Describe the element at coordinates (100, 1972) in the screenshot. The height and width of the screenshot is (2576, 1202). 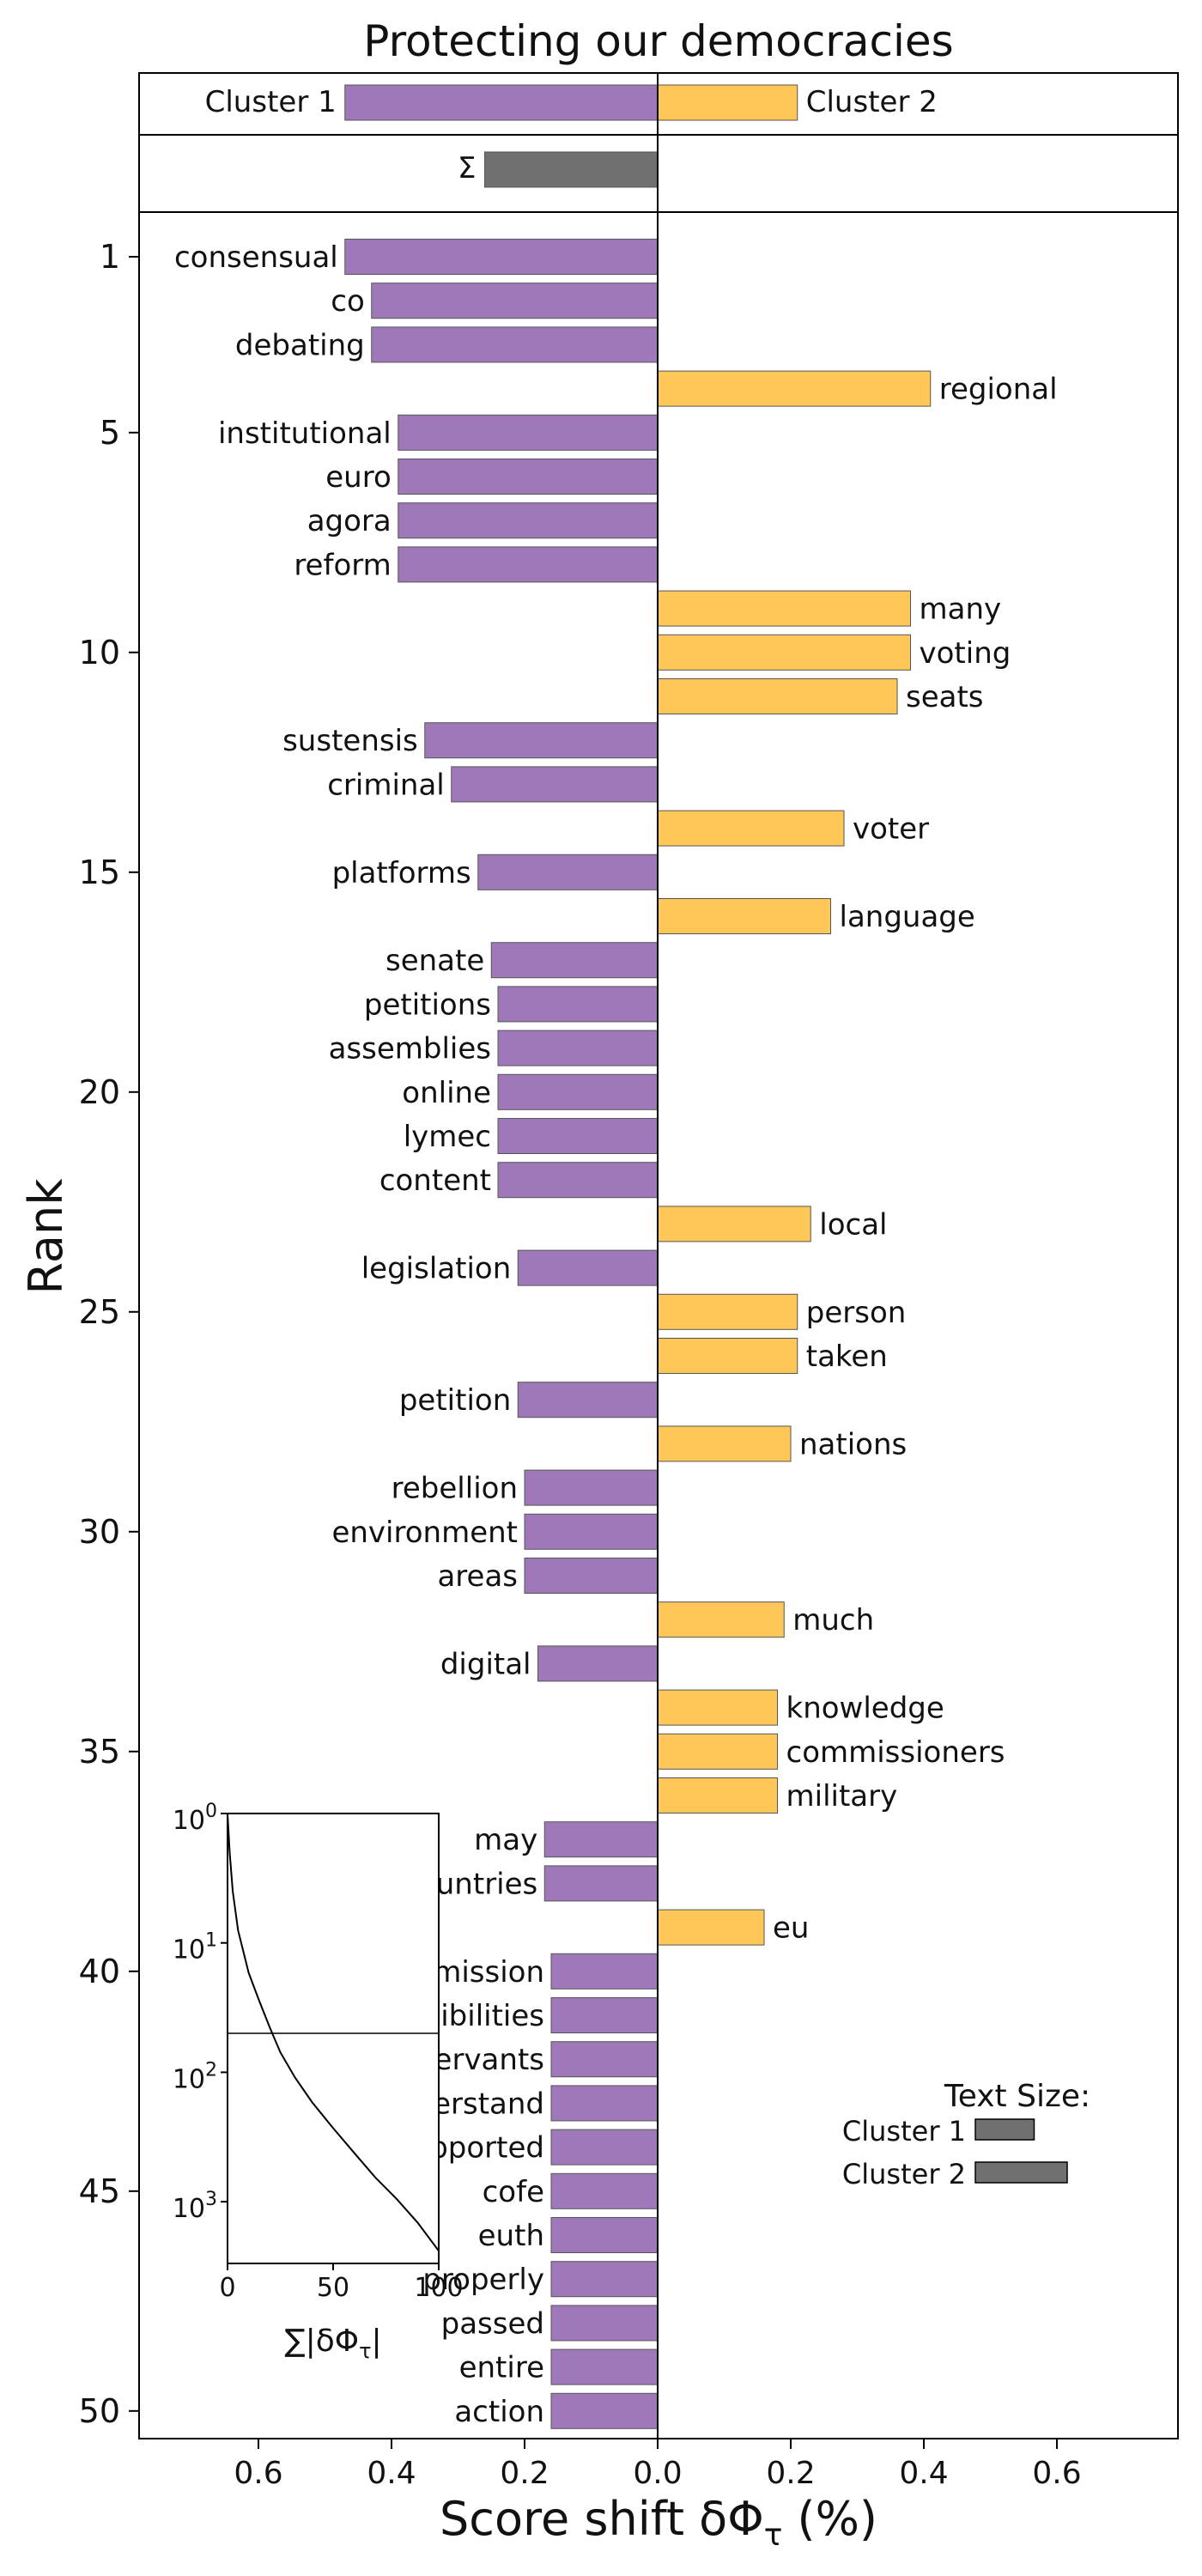
I see `y-tick-label: 40` at that location.